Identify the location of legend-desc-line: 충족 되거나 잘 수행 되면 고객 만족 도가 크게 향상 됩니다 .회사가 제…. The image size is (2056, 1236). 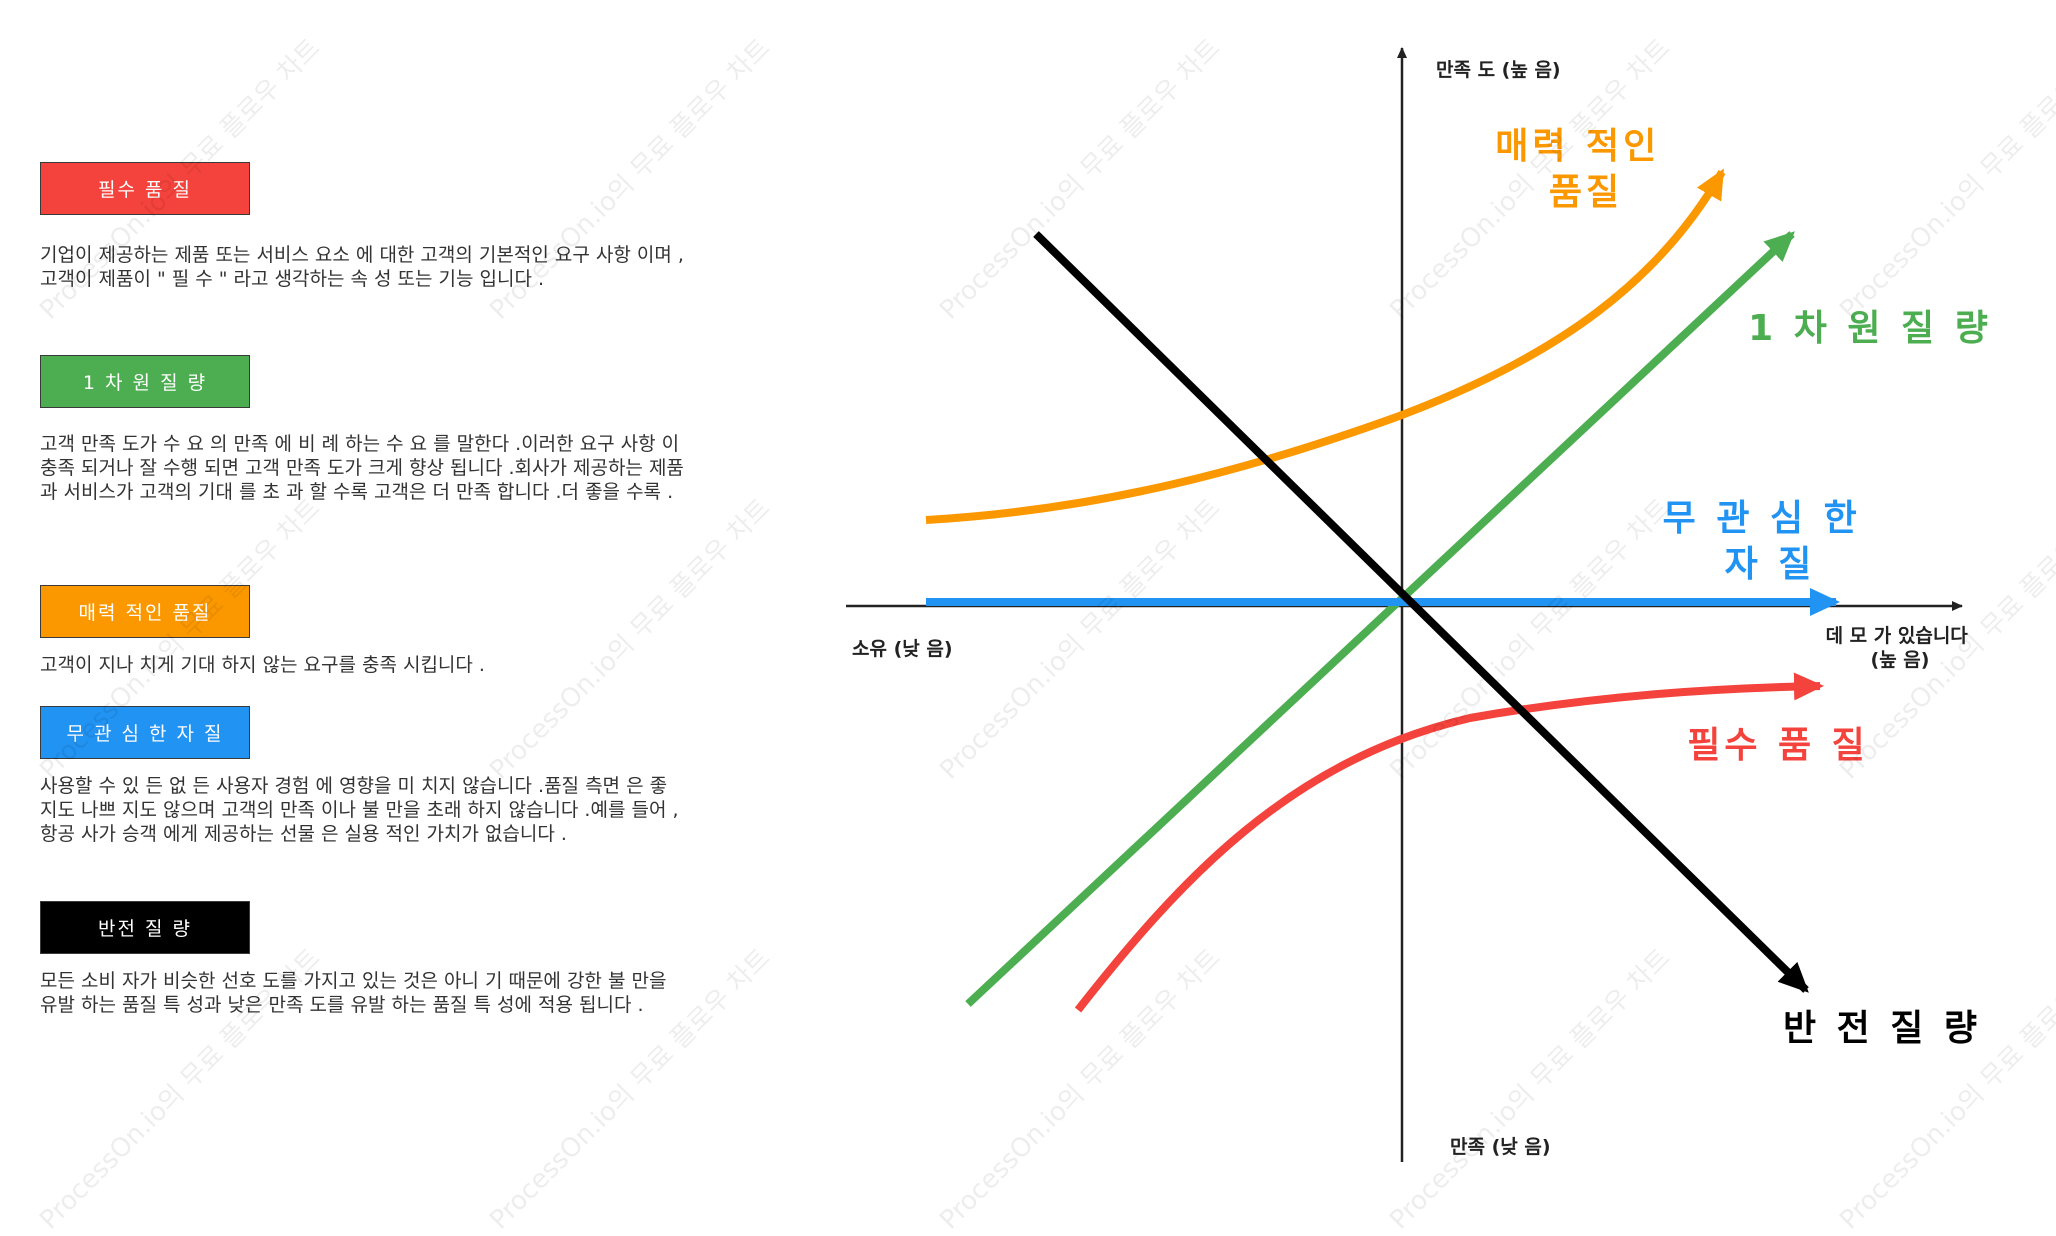
(362, 468).